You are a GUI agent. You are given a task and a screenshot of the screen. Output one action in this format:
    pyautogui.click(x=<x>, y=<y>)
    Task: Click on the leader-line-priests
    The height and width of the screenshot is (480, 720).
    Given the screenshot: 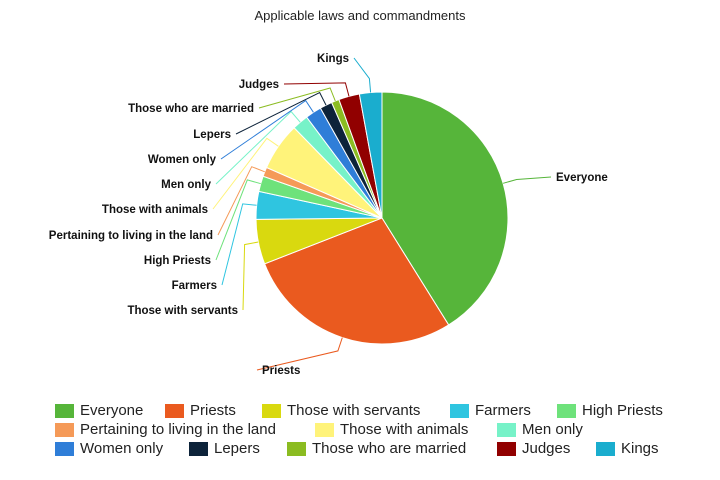 What is the action you would take?
    pyautogui.click(x=299, y=354)
    